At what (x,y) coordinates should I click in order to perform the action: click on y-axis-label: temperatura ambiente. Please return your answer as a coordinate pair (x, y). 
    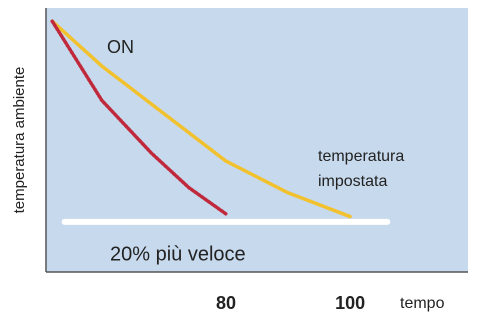
    Looking at the image, I should click on (19, 140).